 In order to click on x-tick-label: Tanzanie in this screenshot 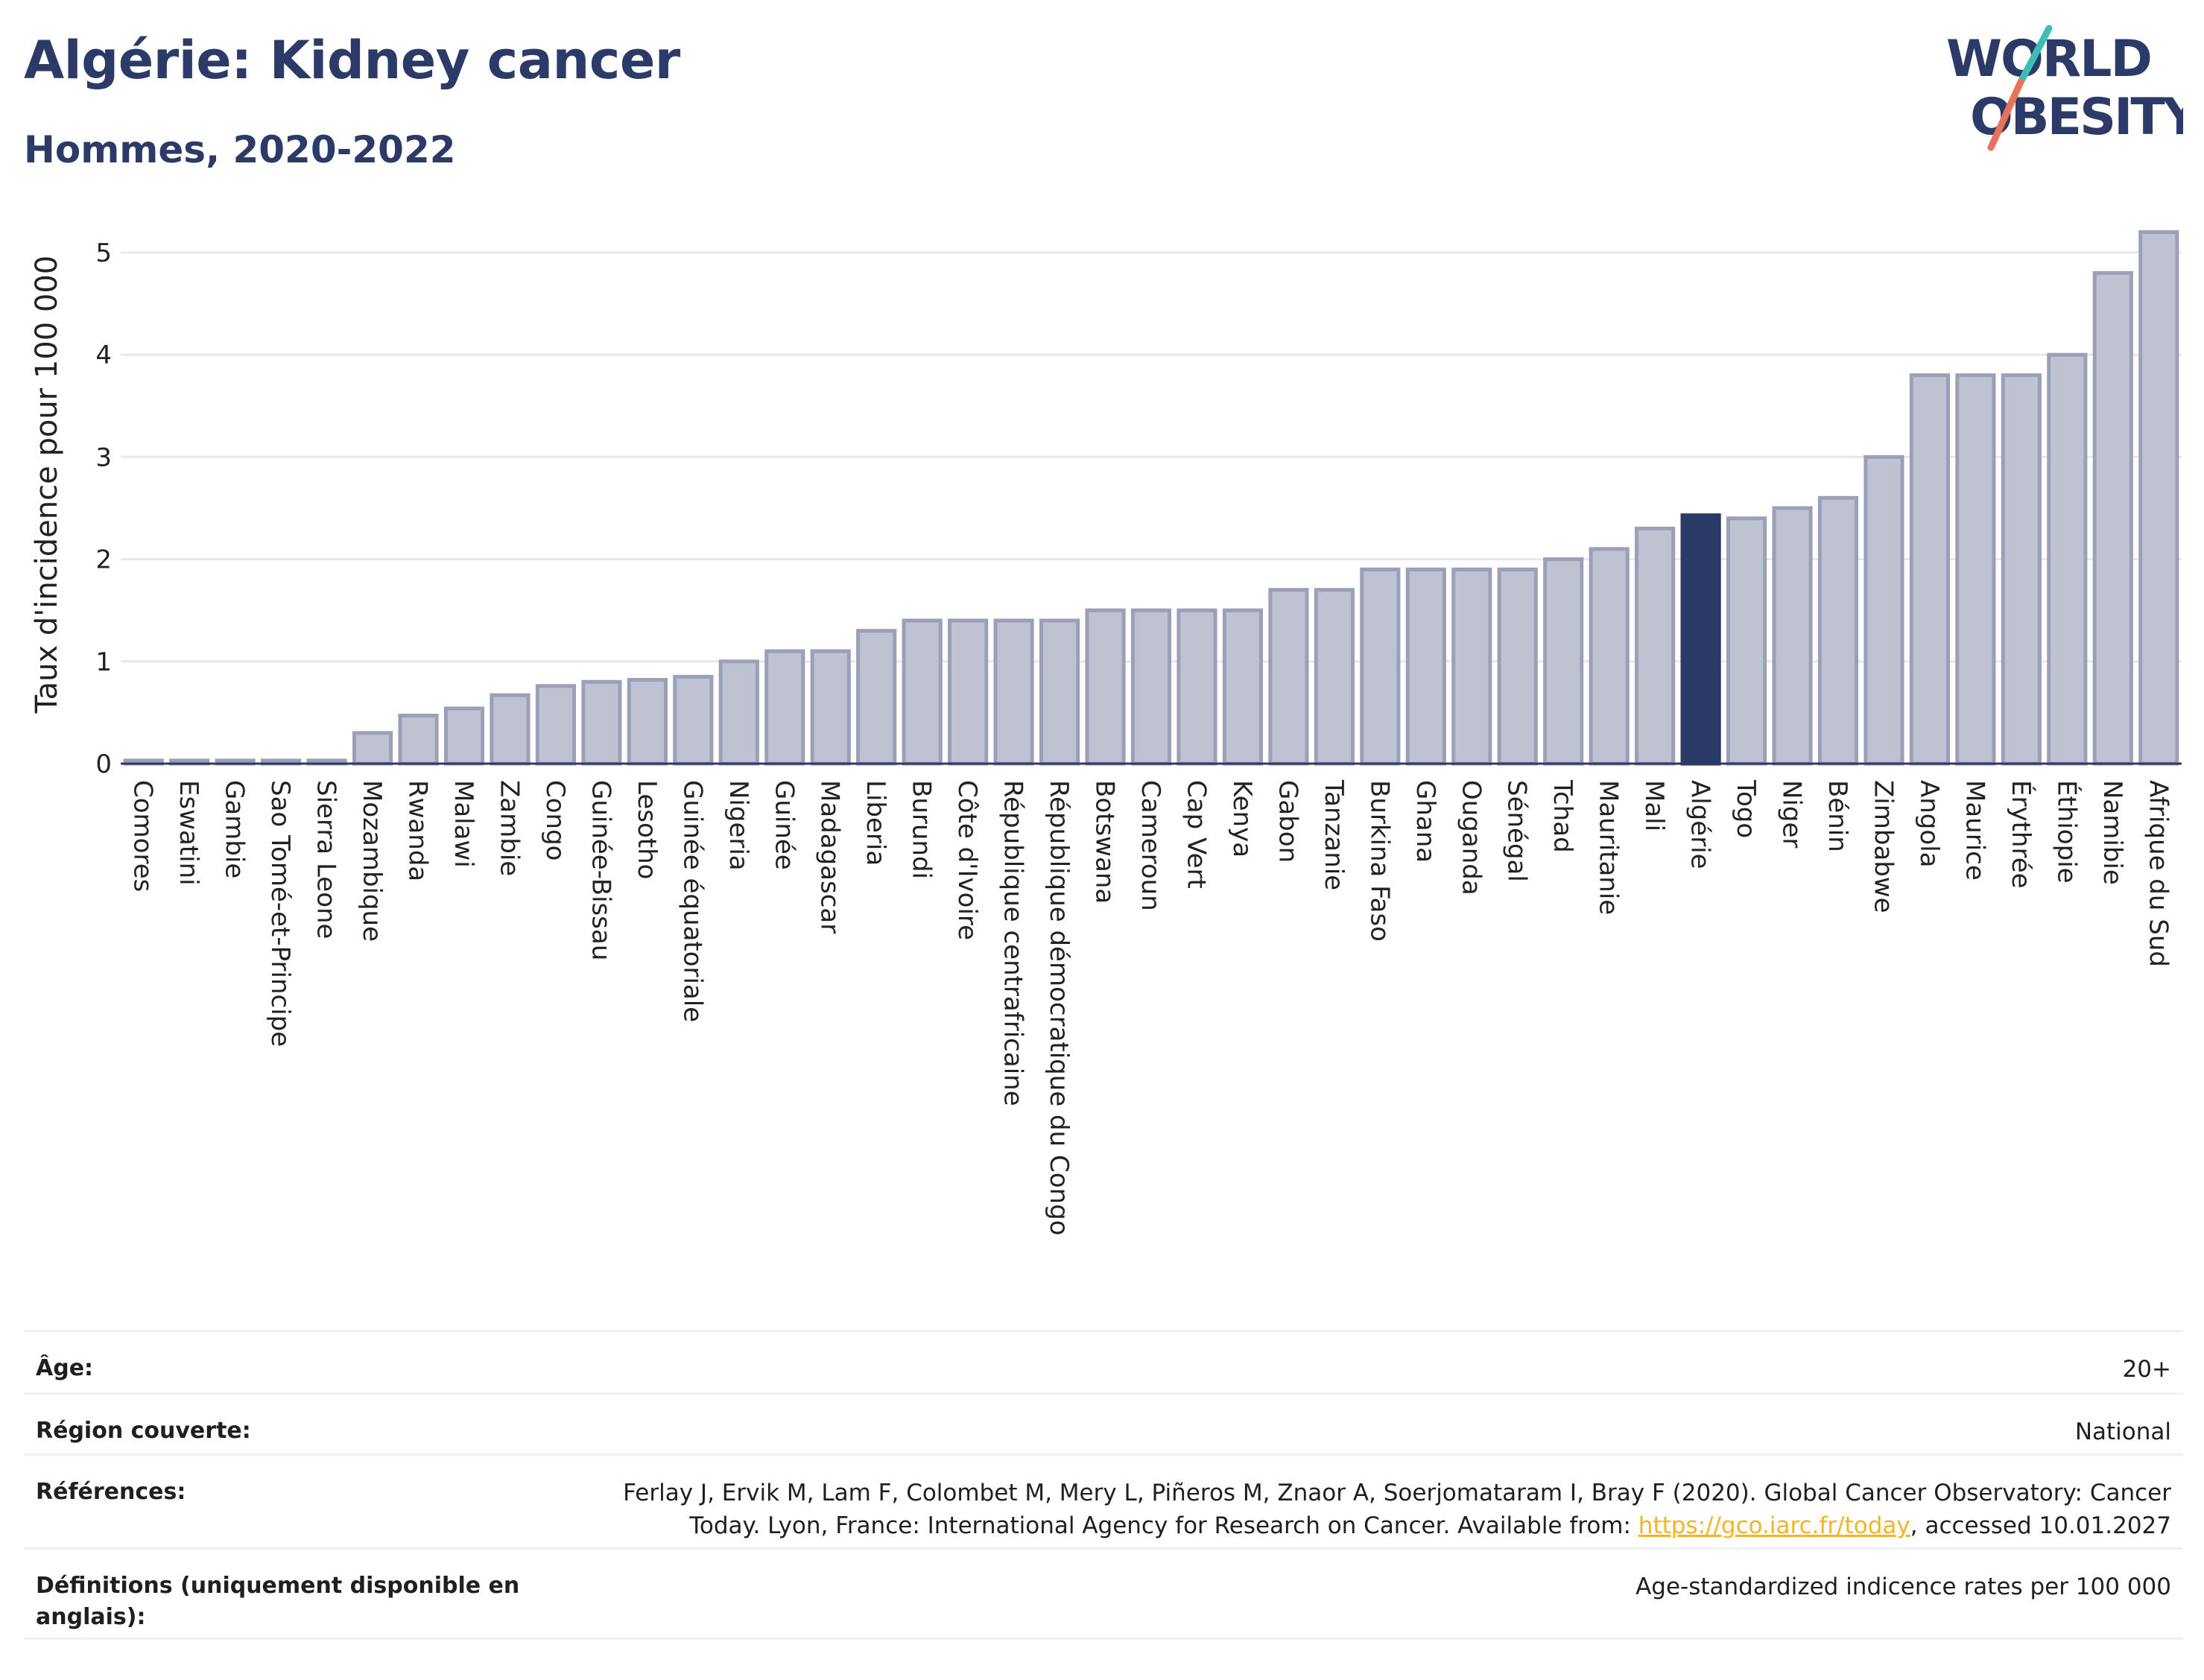, I will do `click(1334, 834)`.